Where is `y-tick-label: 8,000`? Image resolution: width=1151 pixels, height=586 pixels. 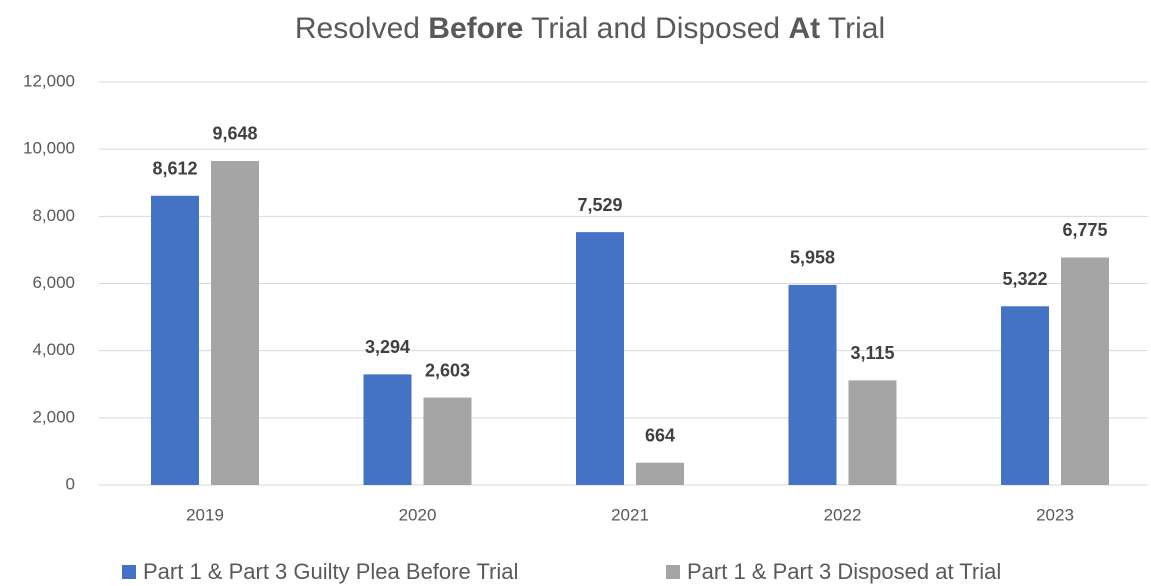 y-tick-label: 8,000 is located at coordinates (53, 215).